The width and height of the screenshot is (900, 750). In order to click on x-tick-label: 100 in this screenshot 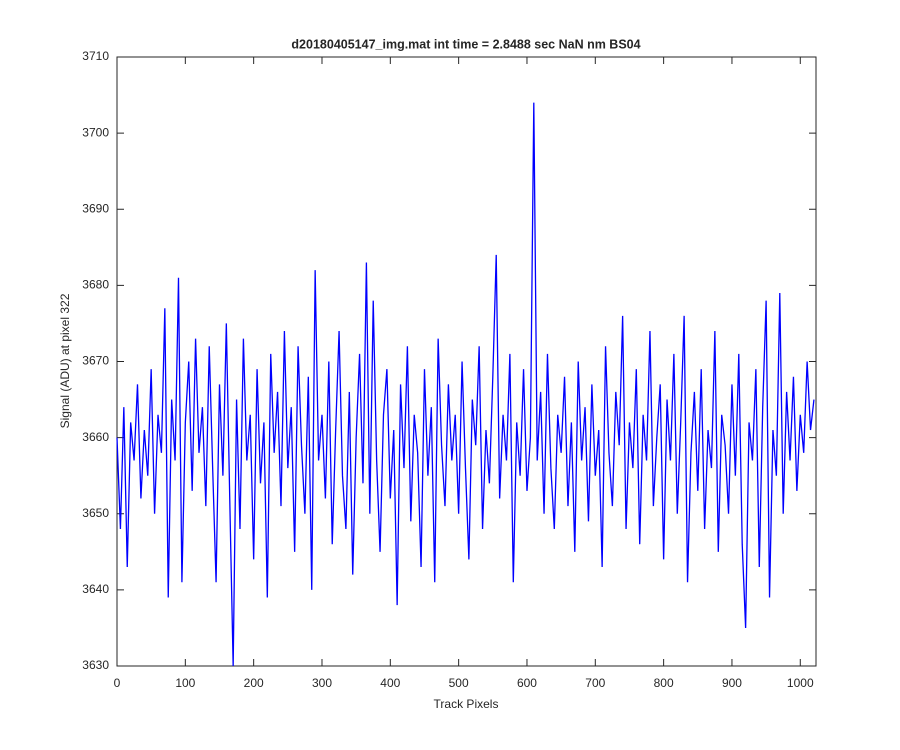, I will do `click(185, 683)`.